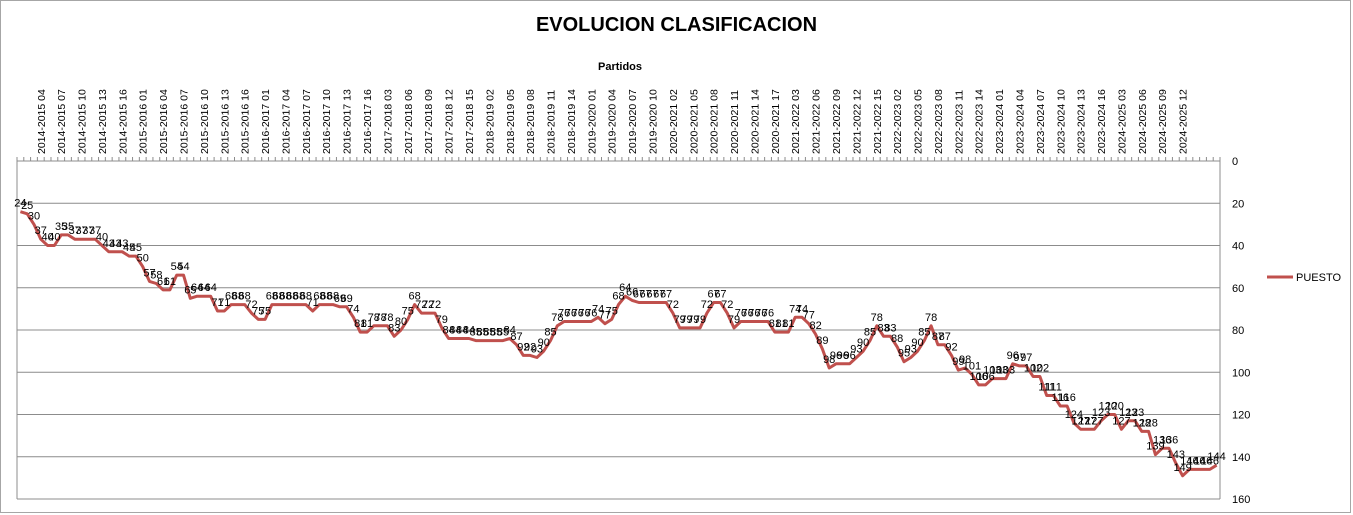 This screenshot has height=515, width=1353. I want to click on x-tick-label: 2014-2015 04, so click(42, 121).